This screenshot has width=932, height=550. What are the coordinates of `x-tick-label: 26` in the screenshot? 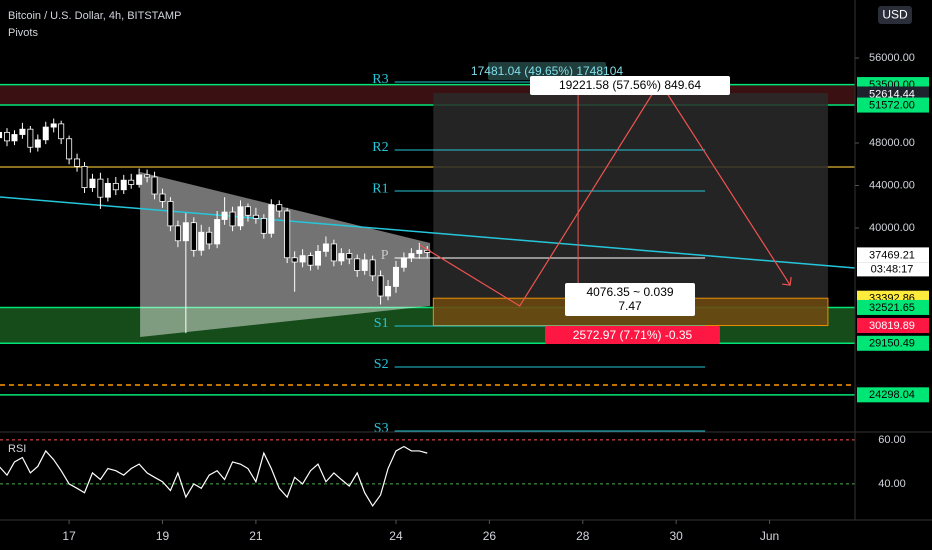 It's located at (490, 536).